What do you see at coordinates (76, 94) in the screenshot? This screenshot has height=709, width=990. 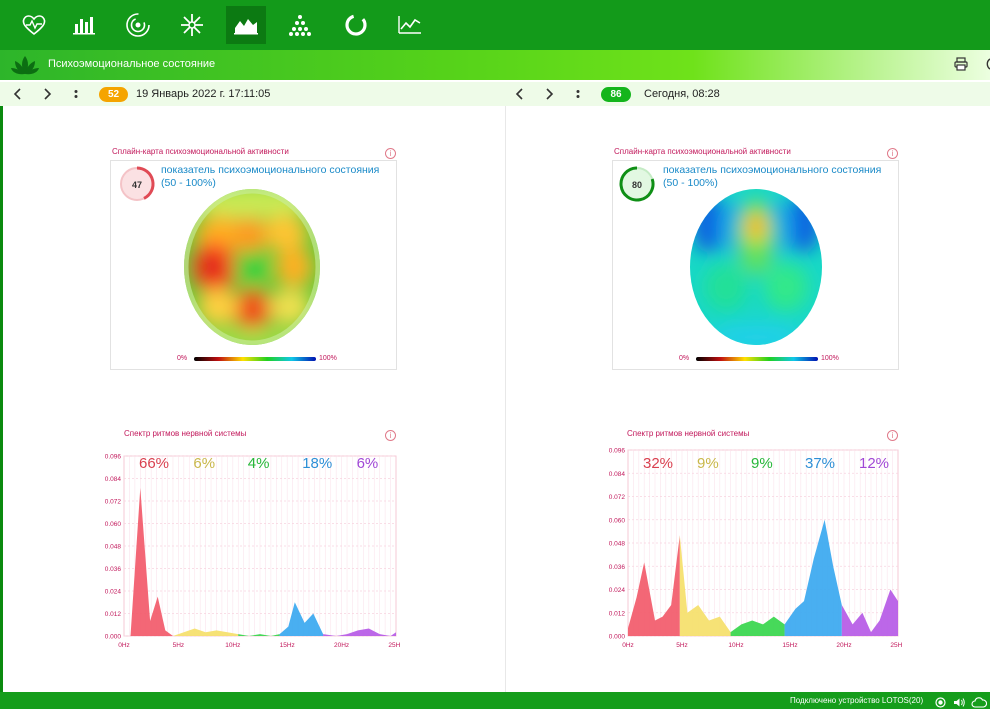 I see `left-more-button` at bounding box center [76, 94].